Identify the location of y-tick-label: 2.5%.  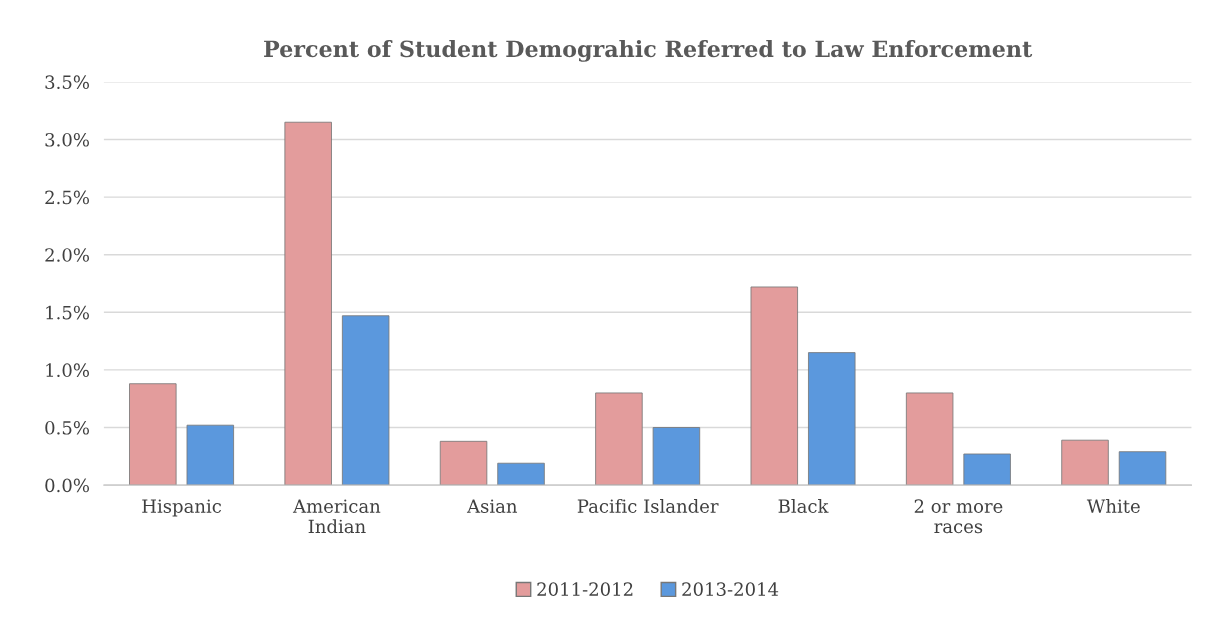
(67, 197).